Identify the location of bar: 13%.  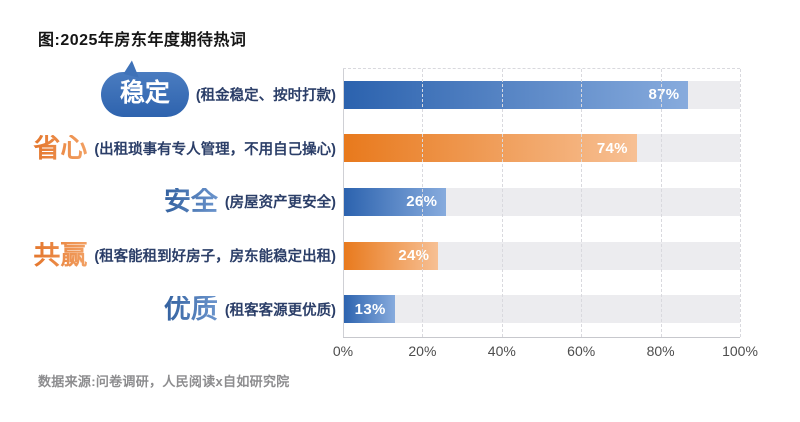
(369, 309).